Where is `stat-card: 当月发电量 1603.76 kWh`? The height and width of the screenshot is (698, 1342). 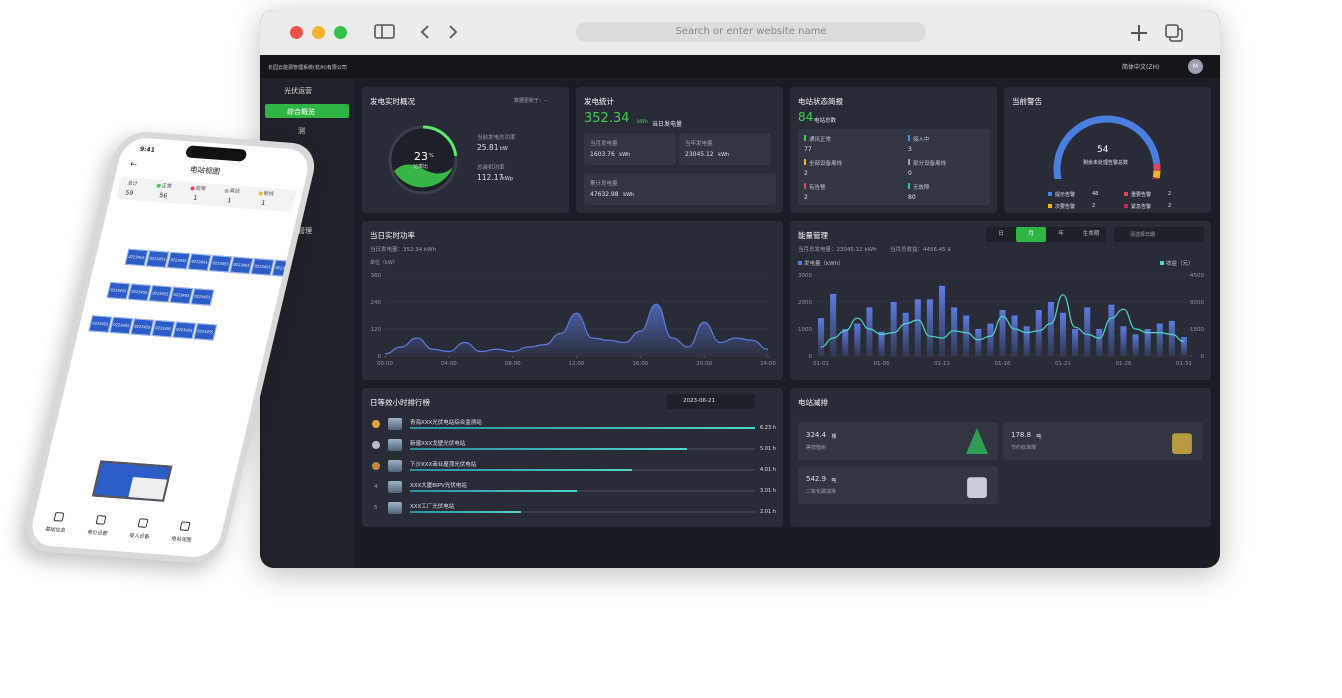 stat-card: 当月发电量 1603.76 kWh is located at coordinates (630, 149).